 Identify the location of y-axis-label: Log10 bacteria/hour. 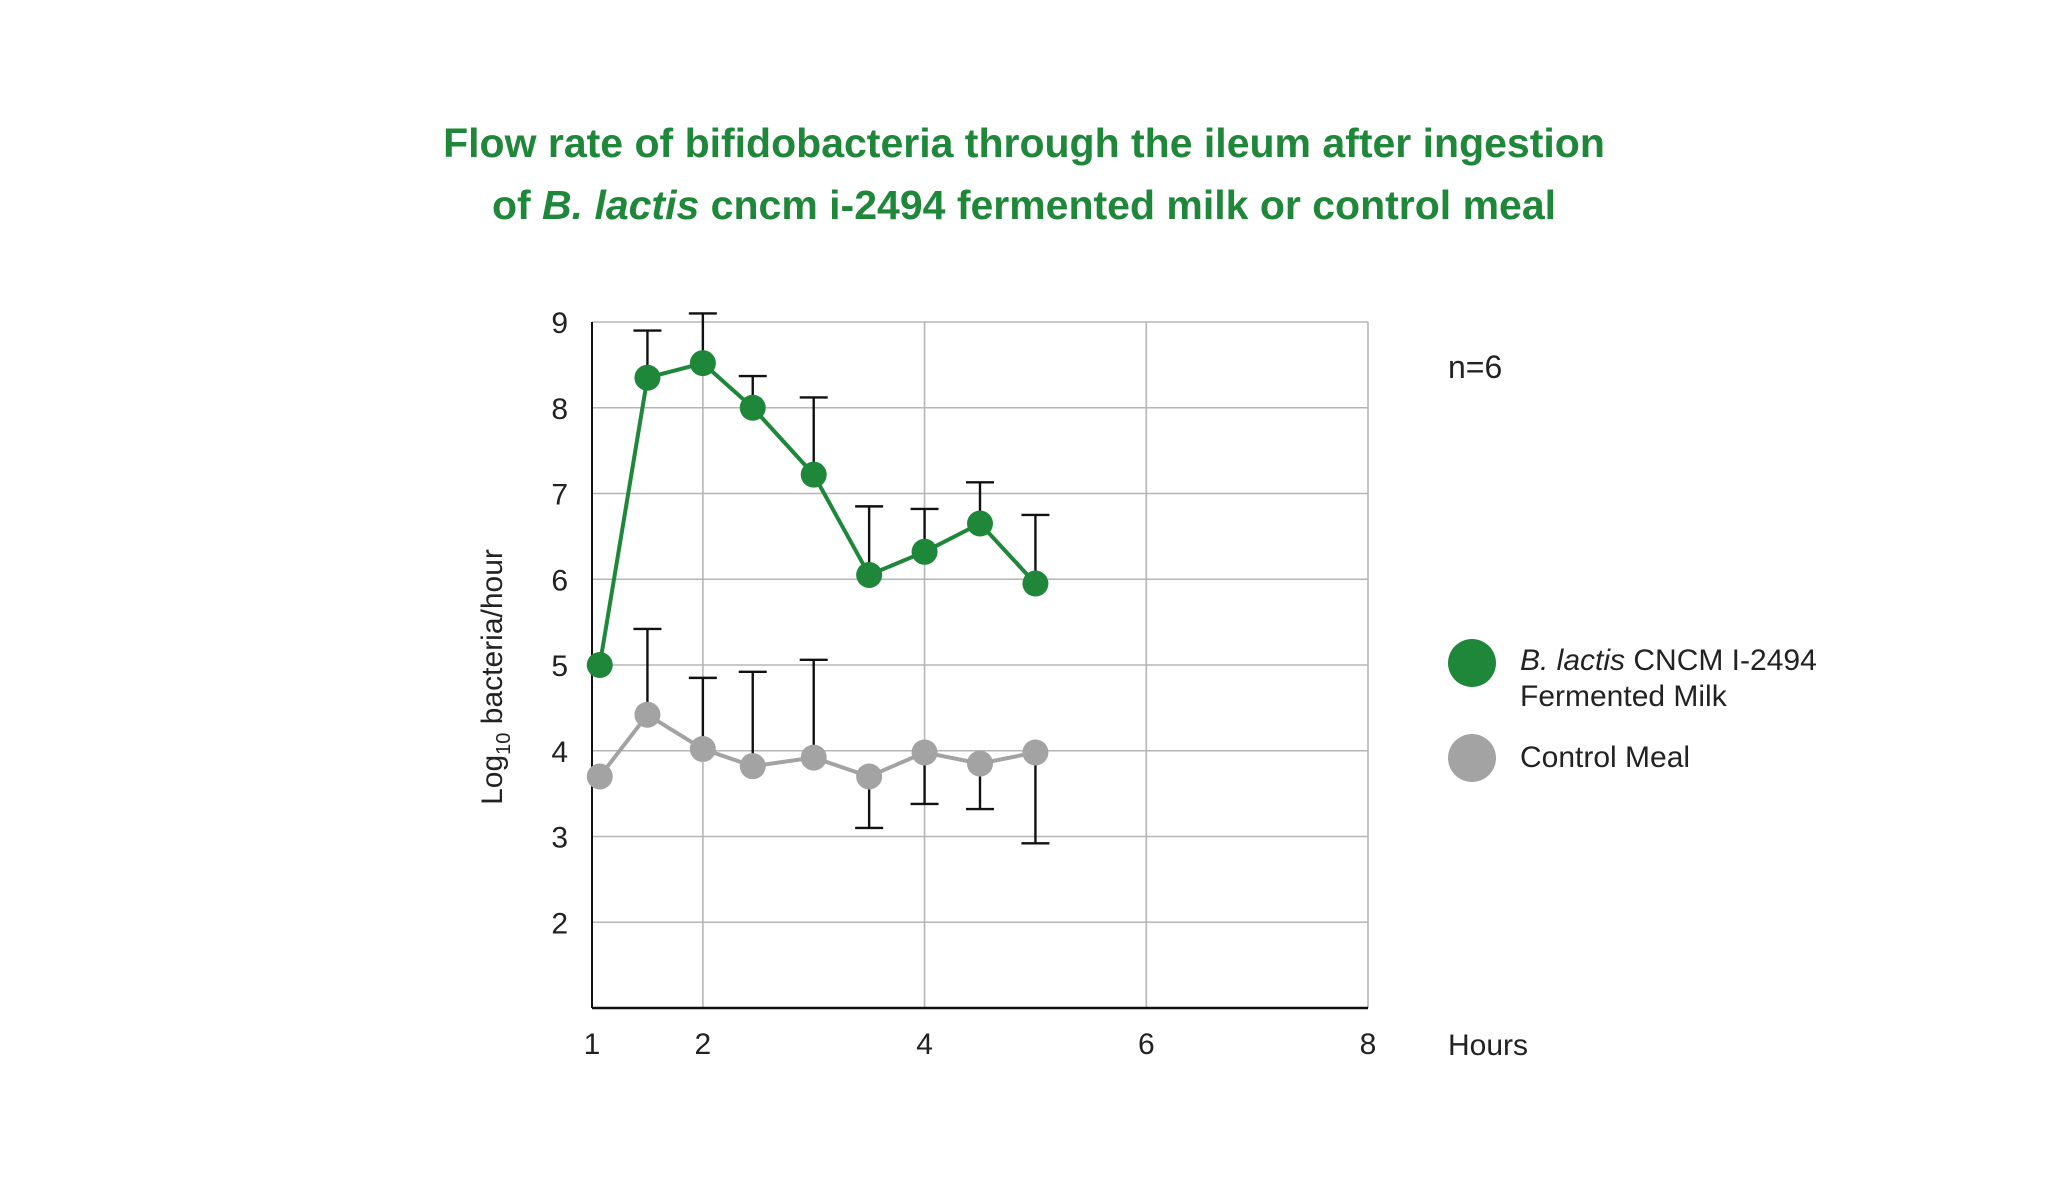
(495, 677).